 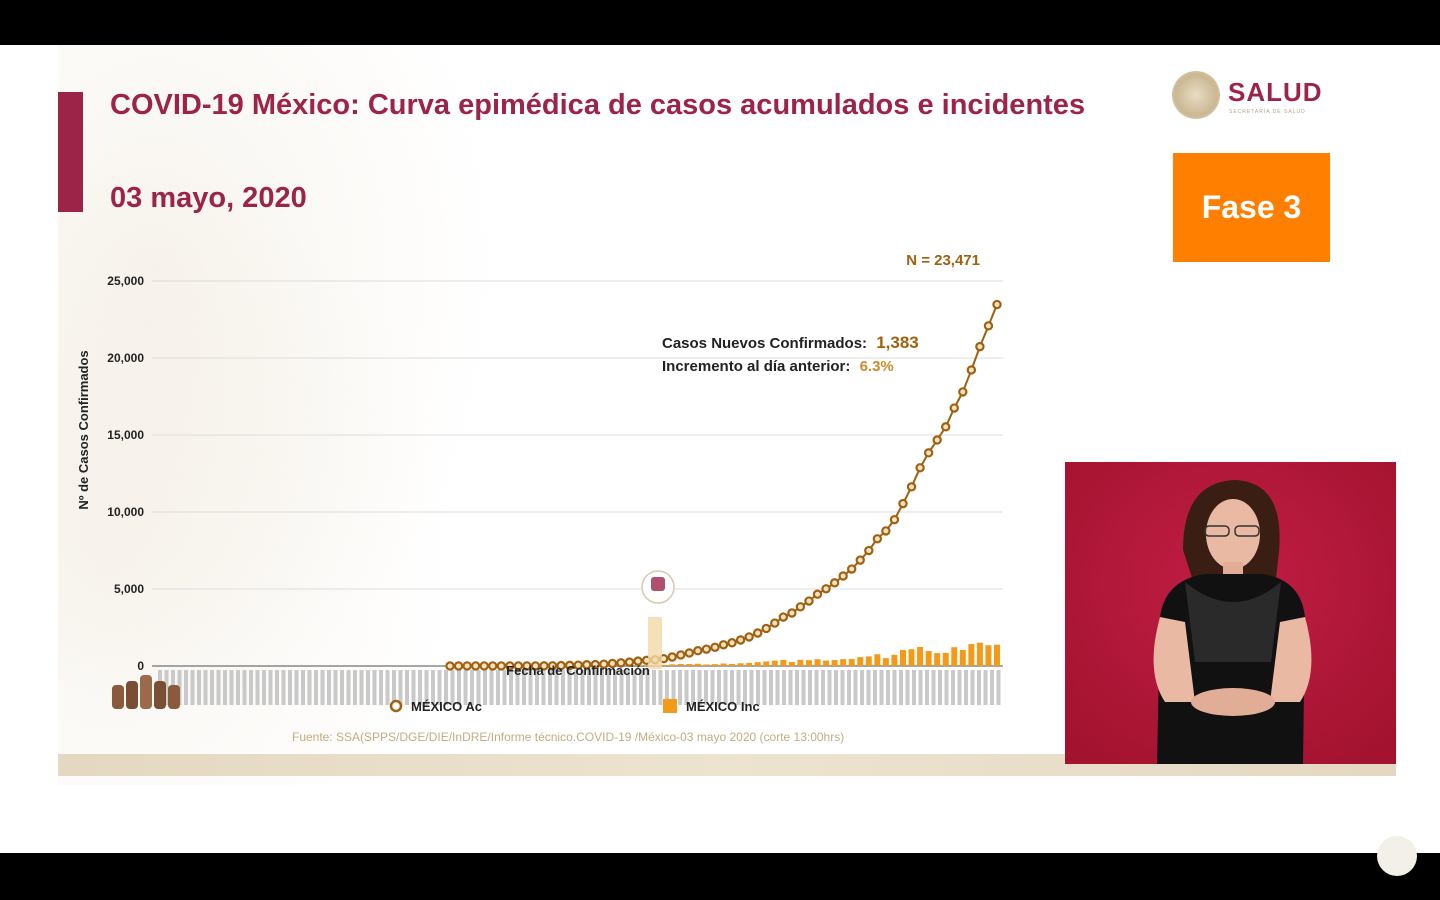 I want to click on logo-name: SALUD, so click(x=1275, y=92).